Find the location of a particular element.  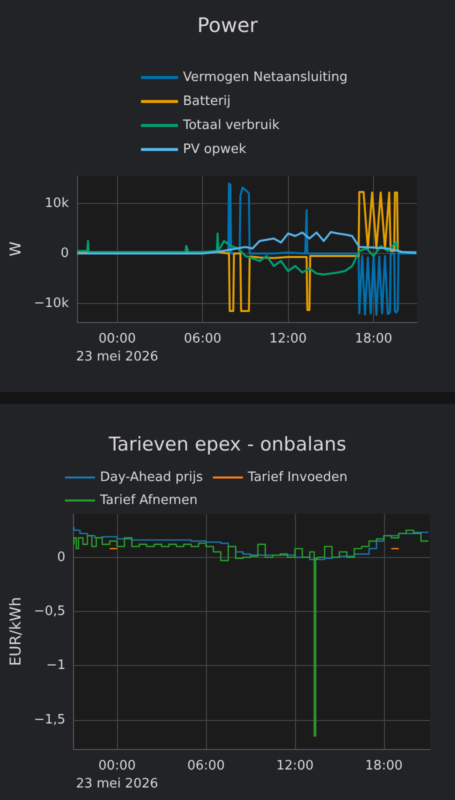

y-tick-label: −0,5 is located at coordinates (50, 611).